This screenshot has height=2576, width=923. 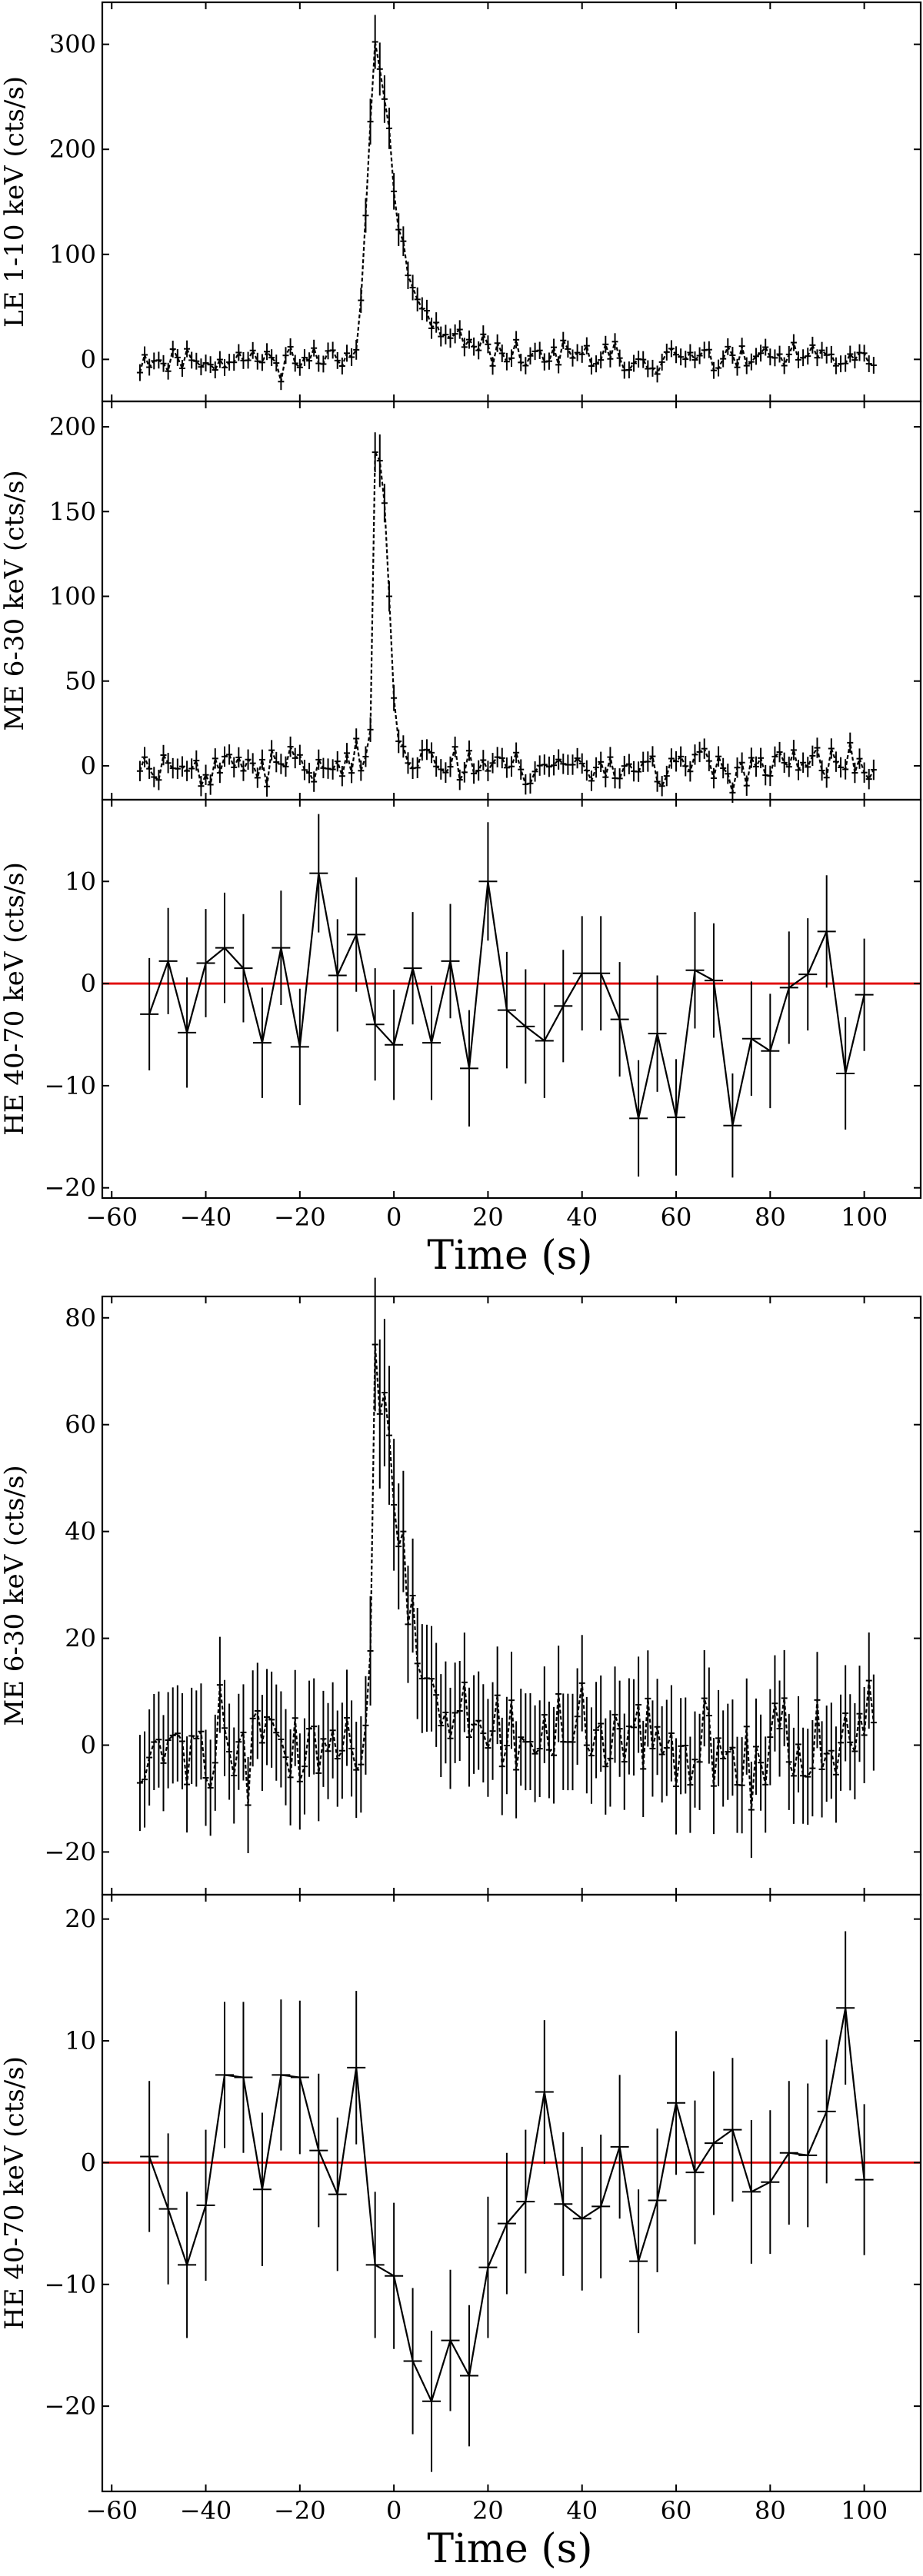 I want to click on y-tick-label: 50, so click(x=80, y=681).